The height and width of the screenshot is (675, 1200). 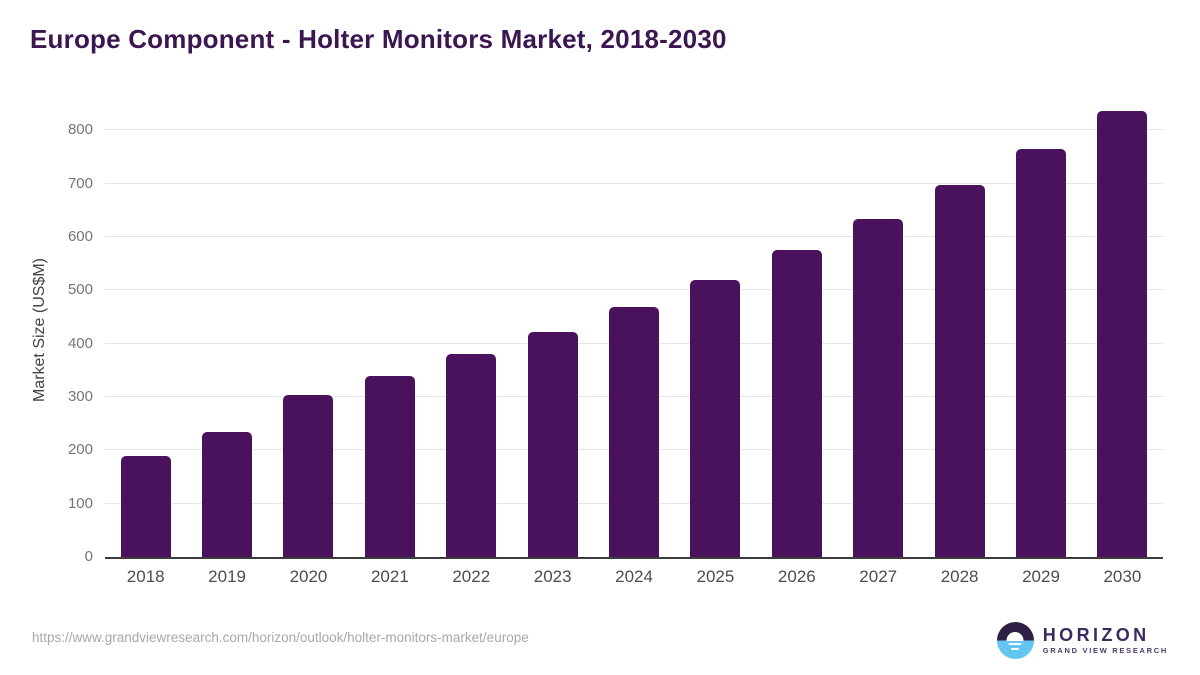 What do you see at coordinates (145, 576) in the screenshot?
I see `x-tick-label-2018: 2018` at bounding box center [145, 576].